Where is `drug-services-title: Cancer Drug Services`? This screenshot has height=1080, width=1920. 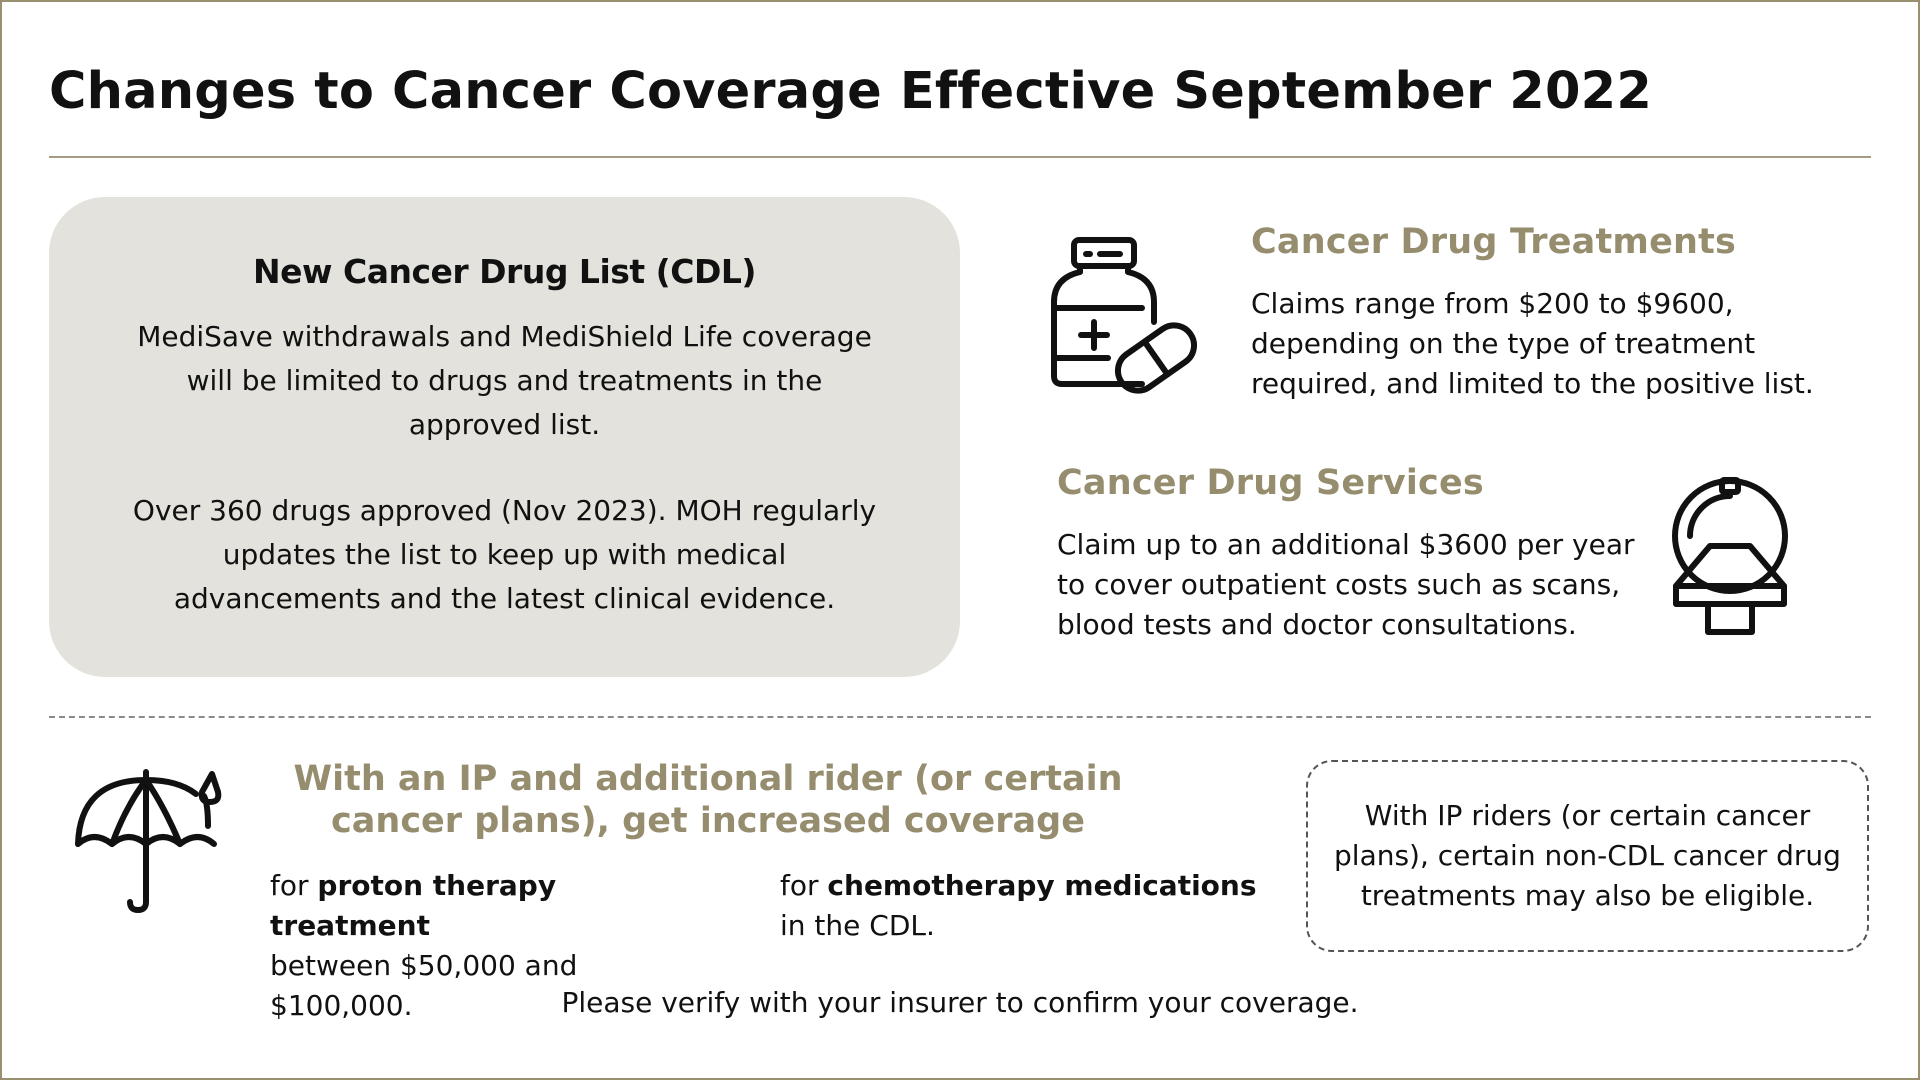 drug-services-title: Cancer Drug Services is located at coordinates (1270, 483).